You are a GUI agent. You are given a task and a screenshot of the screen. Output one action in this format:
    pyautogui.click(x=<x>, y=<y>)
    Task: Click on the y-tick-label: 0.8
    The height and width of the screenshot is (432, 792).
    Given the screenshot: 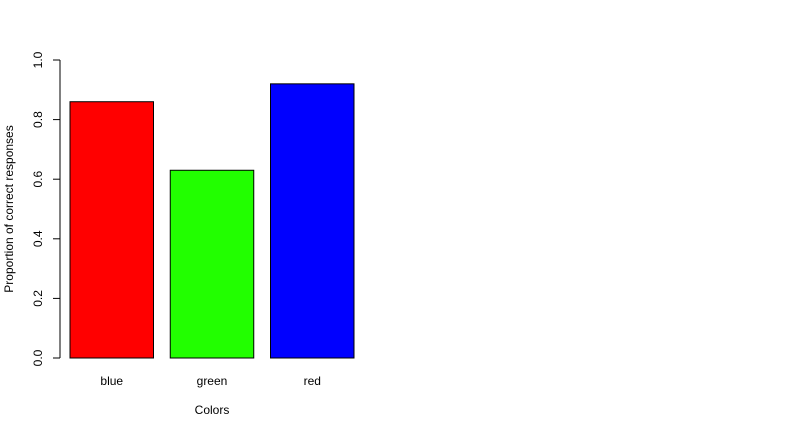 What is the action you would take?
    pyautogui.click(x=38, y=119)
    